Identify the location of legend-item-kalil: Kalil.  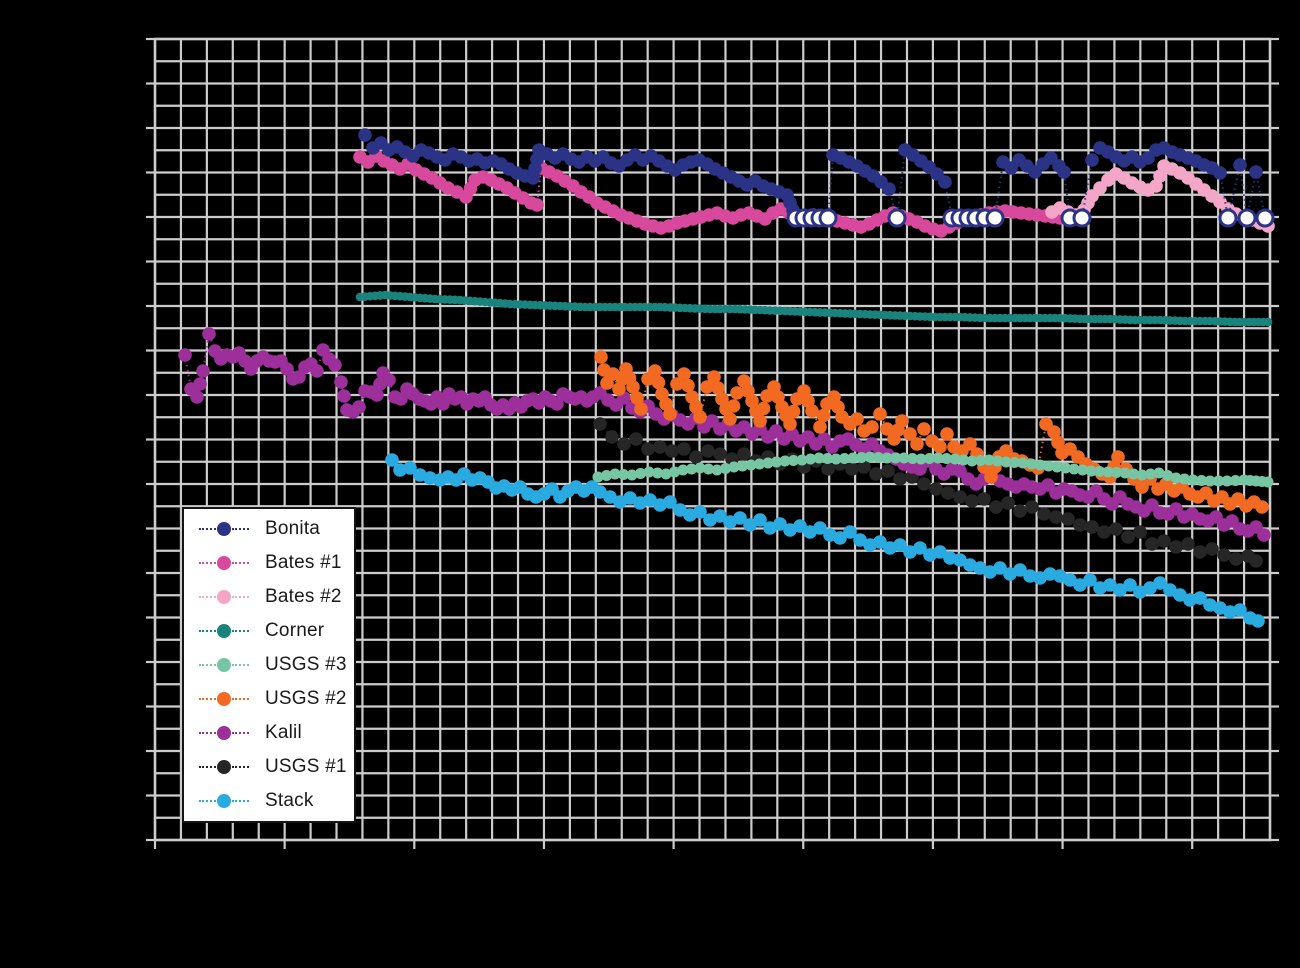
(269, 733).